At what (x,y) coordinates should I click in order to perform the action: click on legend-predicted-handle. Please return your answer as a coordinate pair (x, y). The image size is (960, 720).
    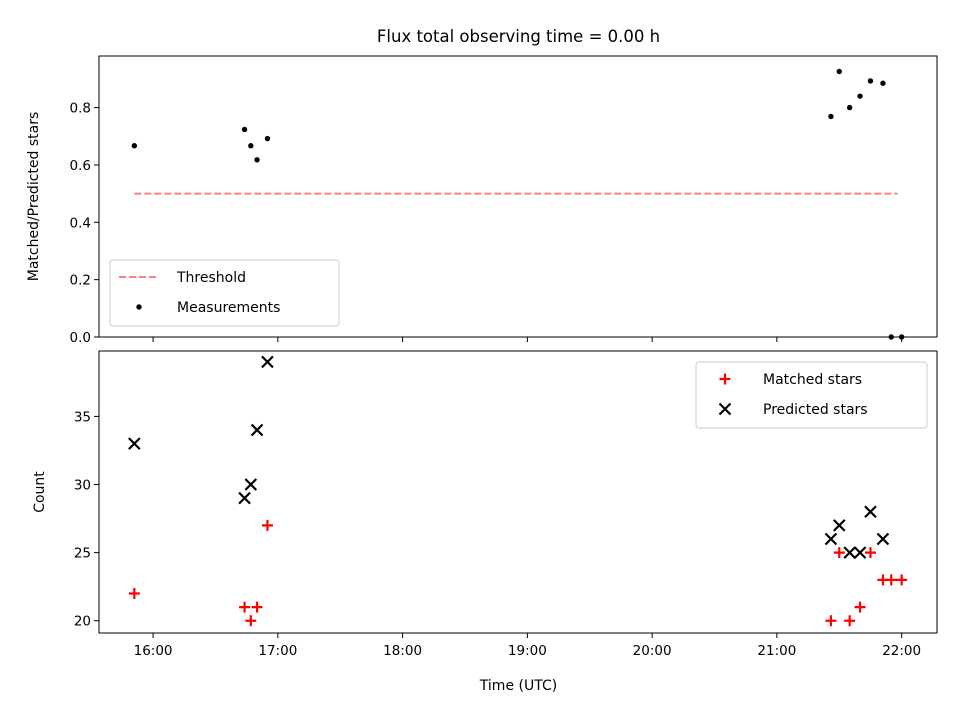
    Looking at the image, I should click on (725, 409).